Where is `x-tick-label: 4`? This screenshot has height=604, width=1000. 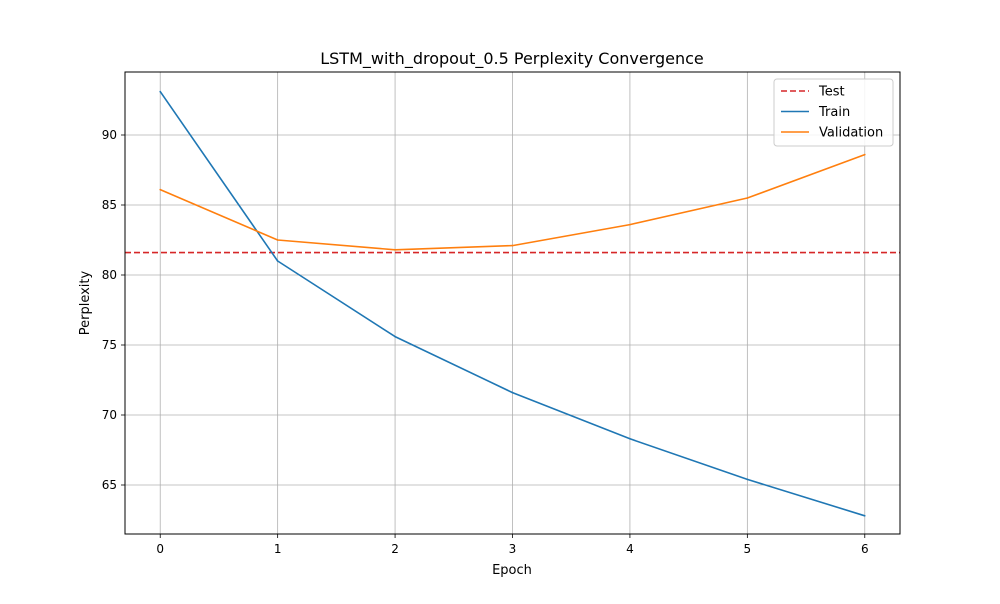 x-tick-label: 4 is located at coordinates (630, 549).